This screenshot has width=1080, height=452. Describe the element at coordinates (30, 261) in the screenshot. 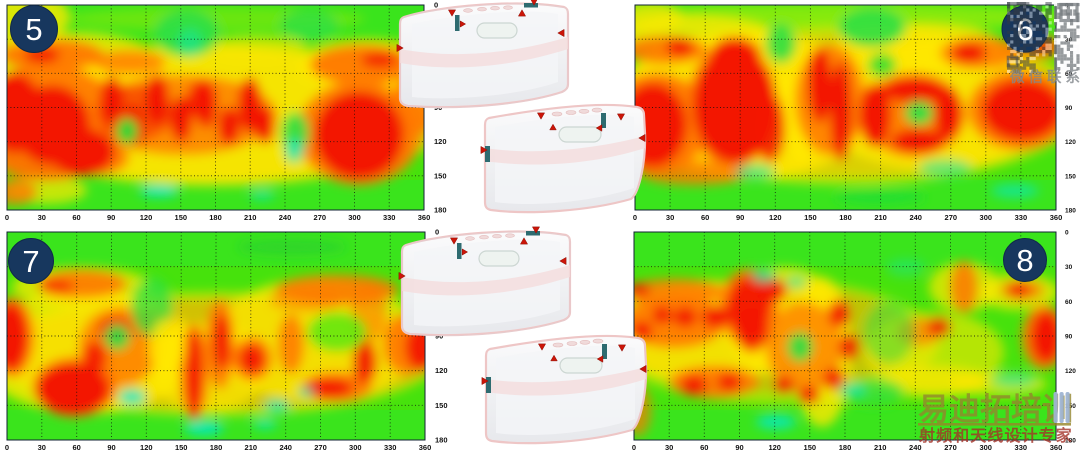

I see `svg-text: 7` at that location.